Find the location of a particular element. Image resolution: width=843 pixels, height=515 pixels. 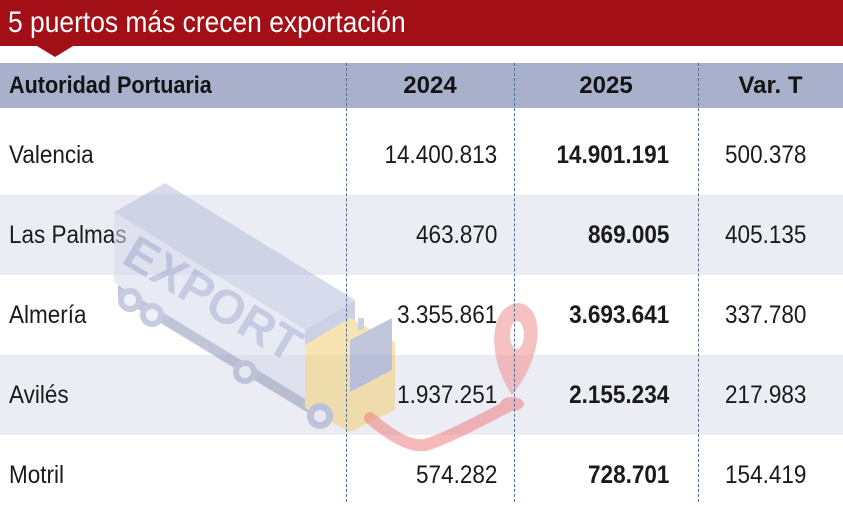

value-var: 405.135 is located at coordinates (765, 235).